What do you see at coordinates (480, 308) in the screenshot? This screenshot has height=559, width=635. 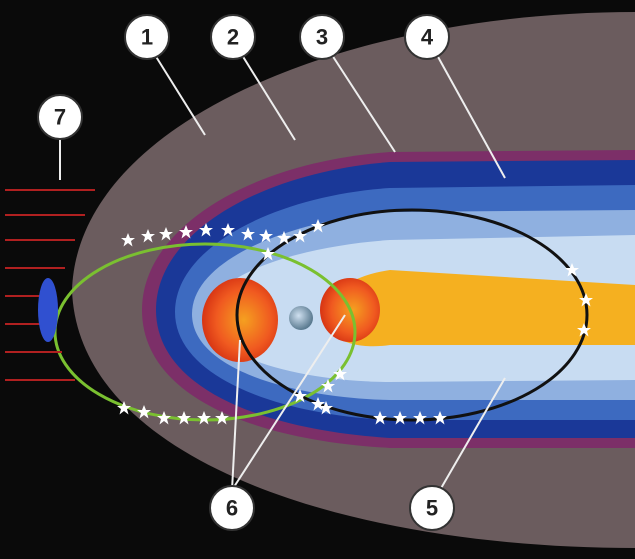 I see `plasma-sheet` at bounding box center [480, 308].